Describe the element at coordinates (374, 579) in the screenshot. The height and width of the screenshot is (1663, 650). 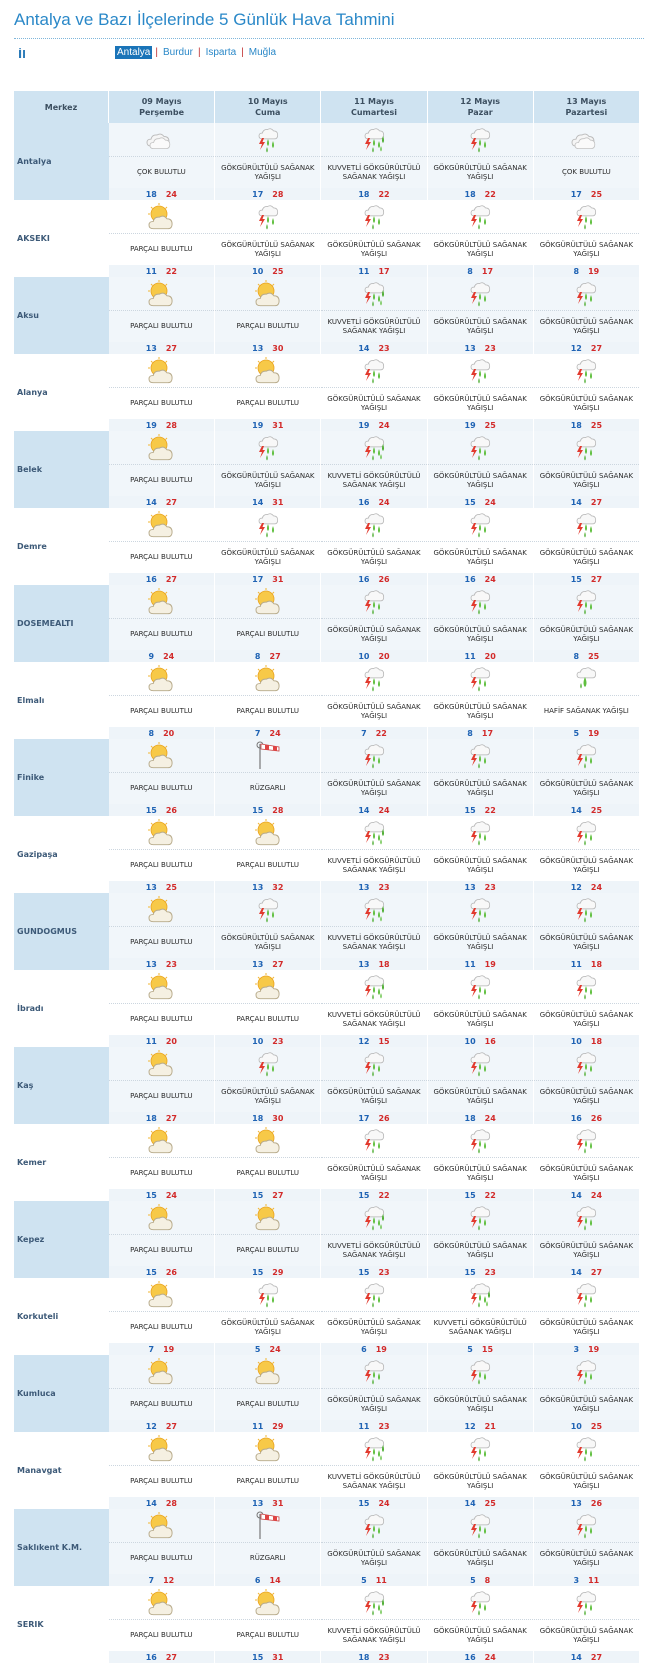
I see `forecast-temperature: 16 26` at that location.